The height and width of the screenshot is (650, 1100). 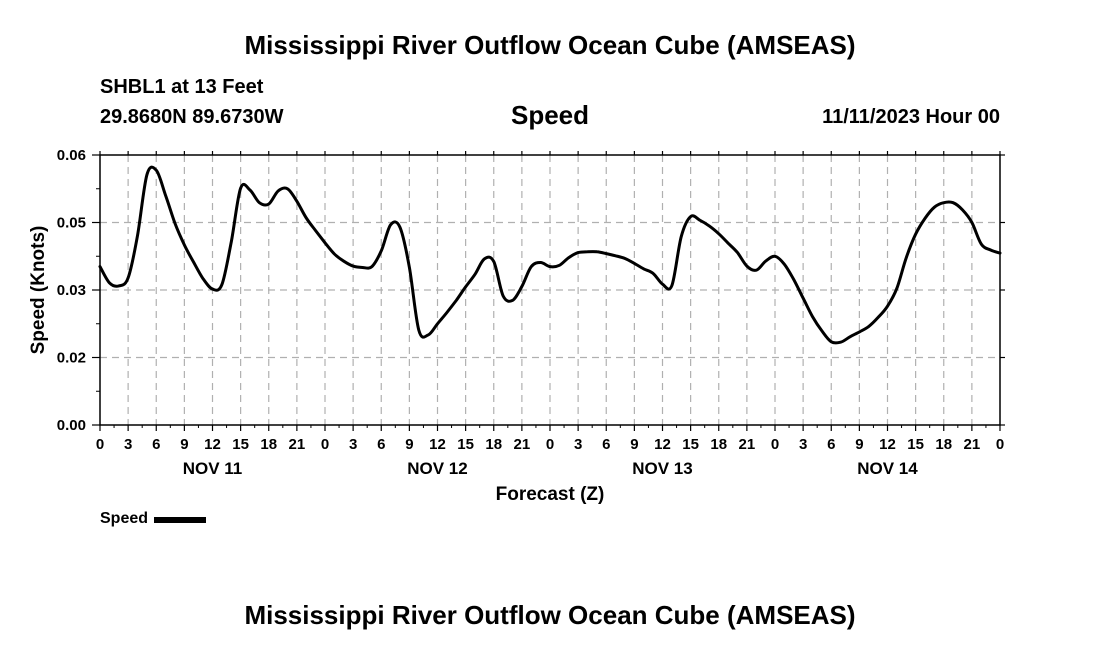 I want to click on y-tick-label: 0.05, so click(x=71, y=223).